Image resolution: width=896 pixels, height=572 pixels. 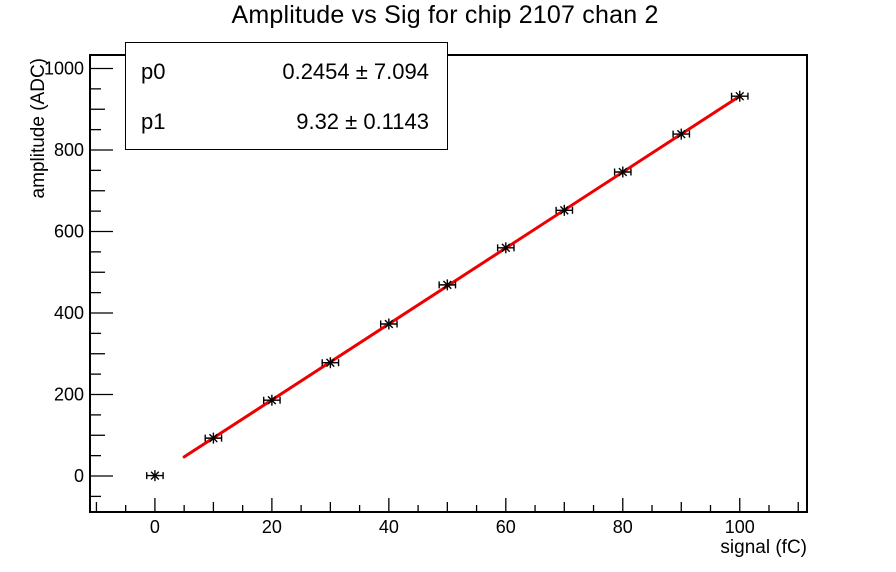 I want to click on y-axis-title: amplitude (ADC), so click(x=38, y=128).